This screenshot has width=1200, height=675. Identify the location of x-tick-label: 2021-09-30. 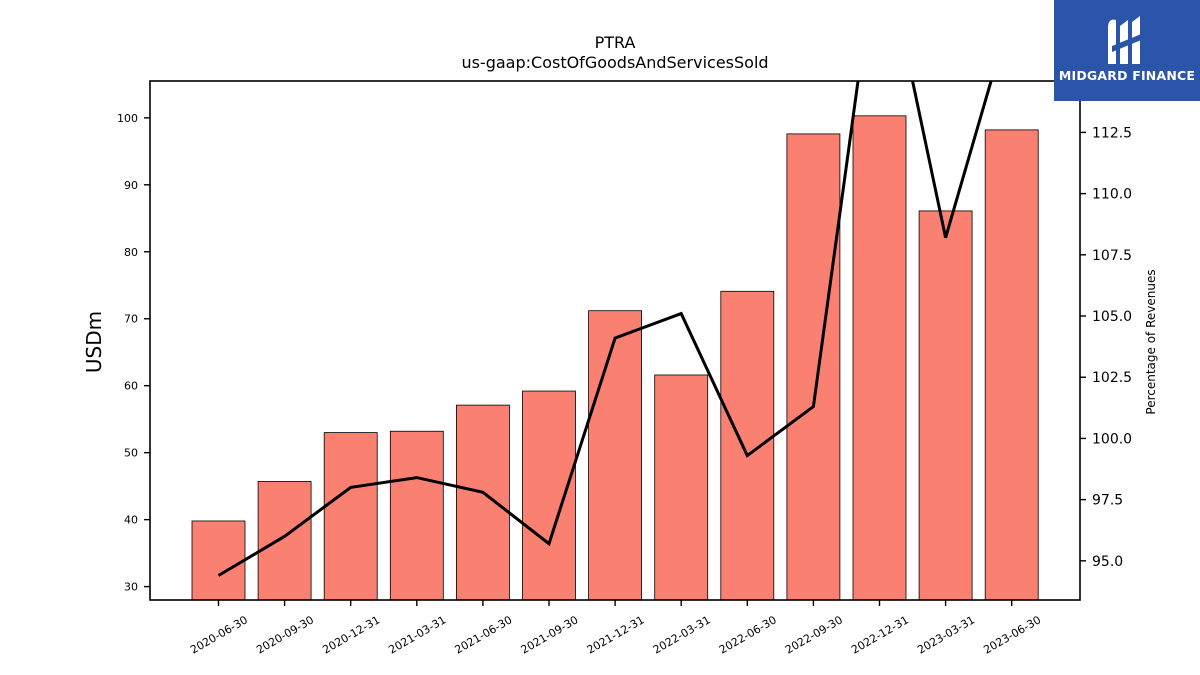
(550, 634).